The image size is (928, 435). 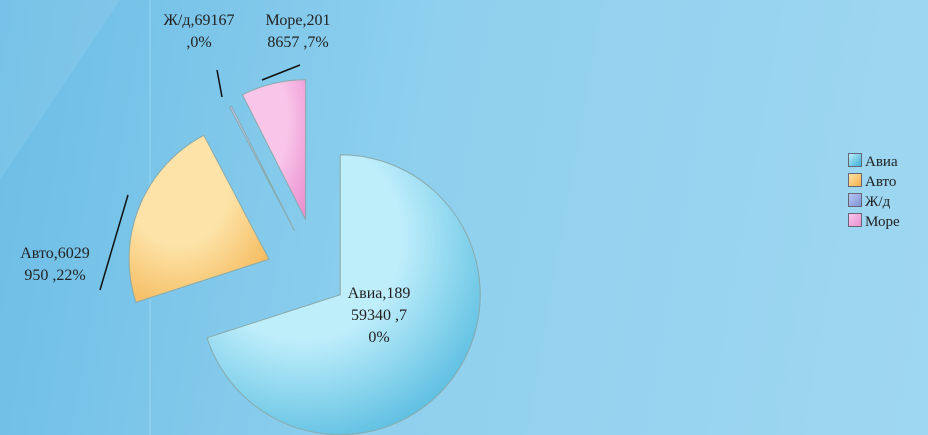 I want to click on legend-text: Авто, so click(x=881, y=182).